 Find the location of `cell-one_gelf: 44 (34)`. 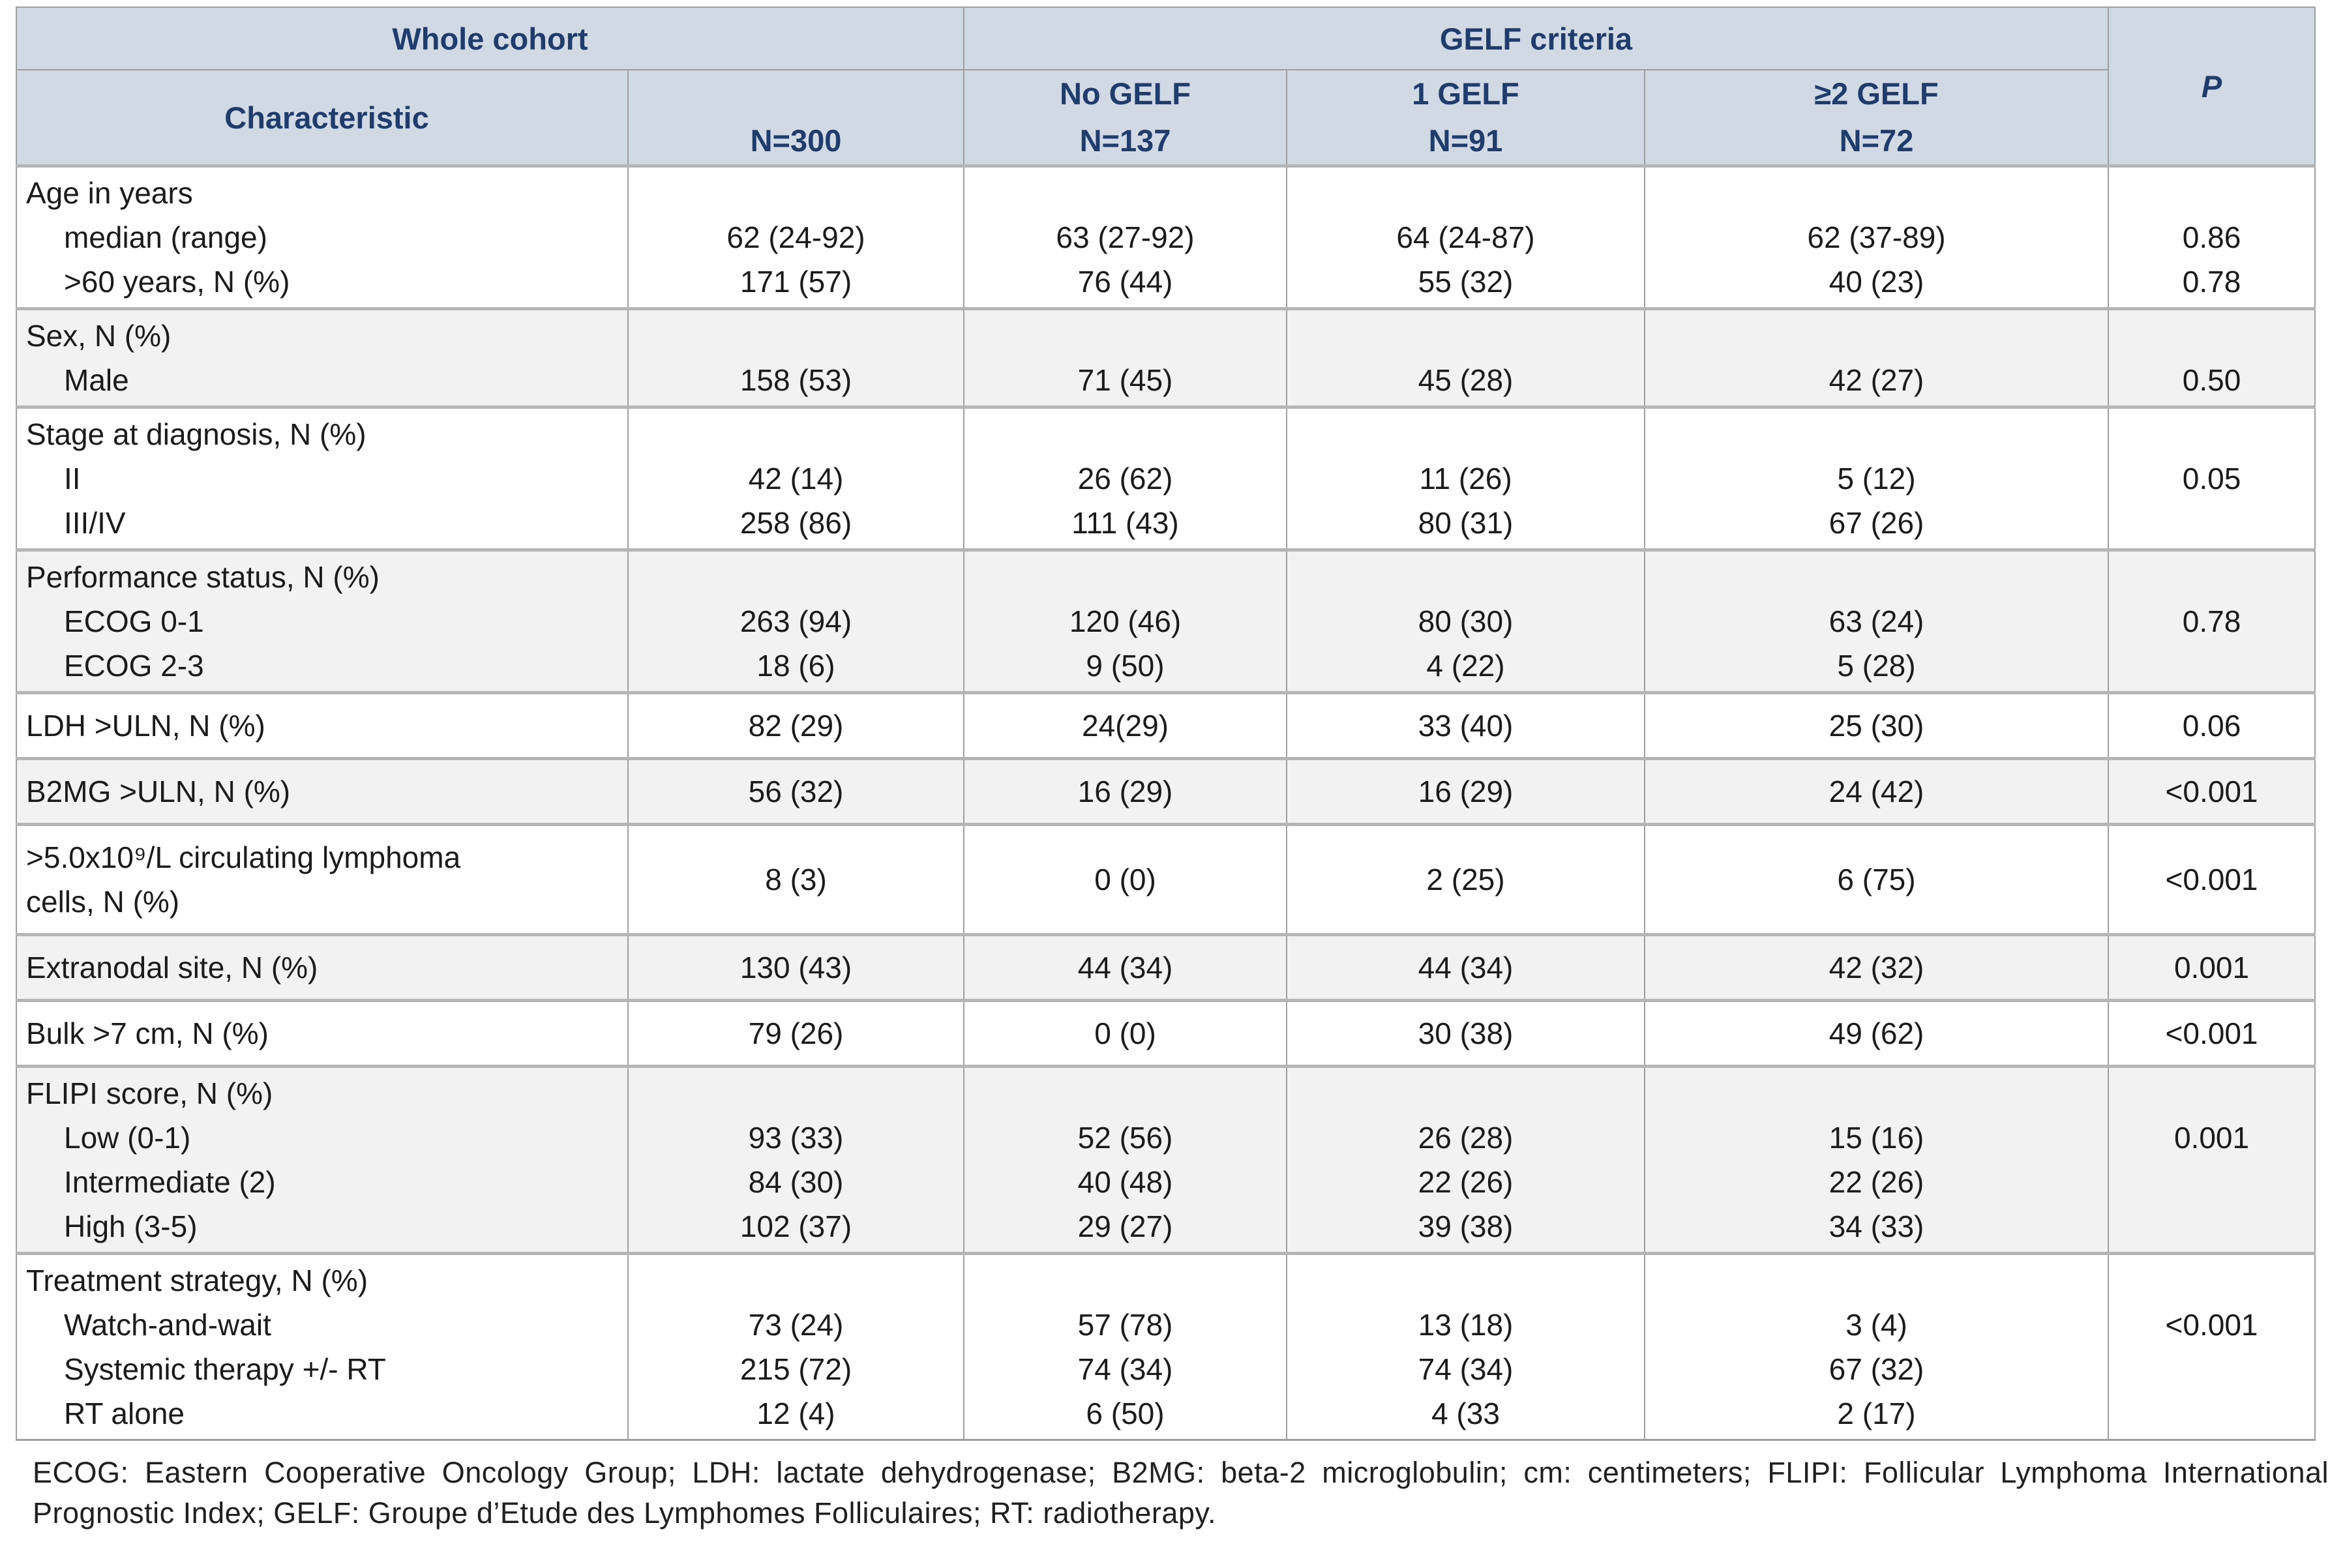

cell-one_gelf: 44 (34) is located at coordinates (1465, 967).